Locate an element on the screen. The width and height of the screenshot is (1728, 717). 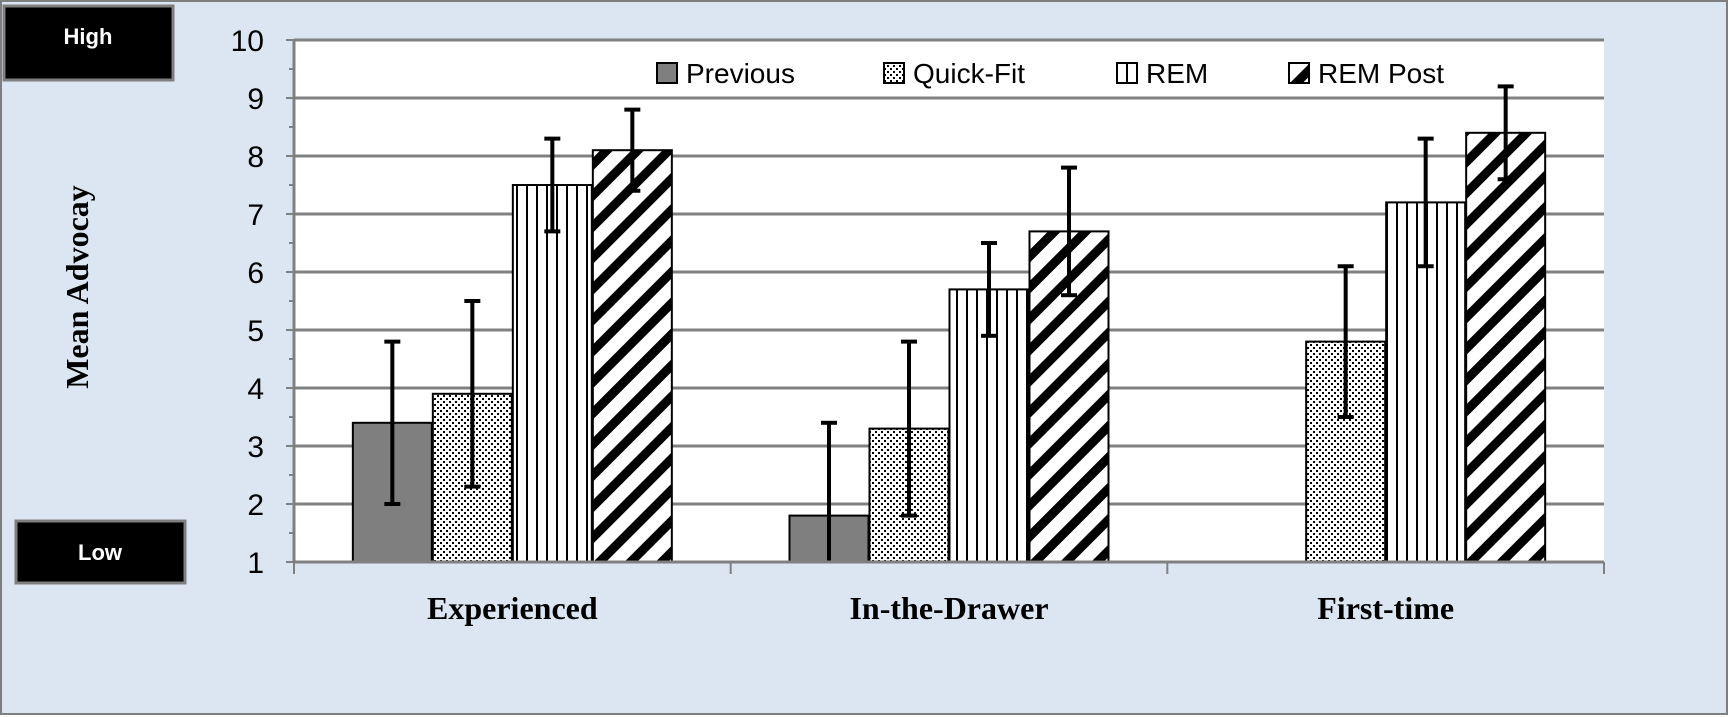
y-tick-label: 3 is located at coordinates (255, 447).